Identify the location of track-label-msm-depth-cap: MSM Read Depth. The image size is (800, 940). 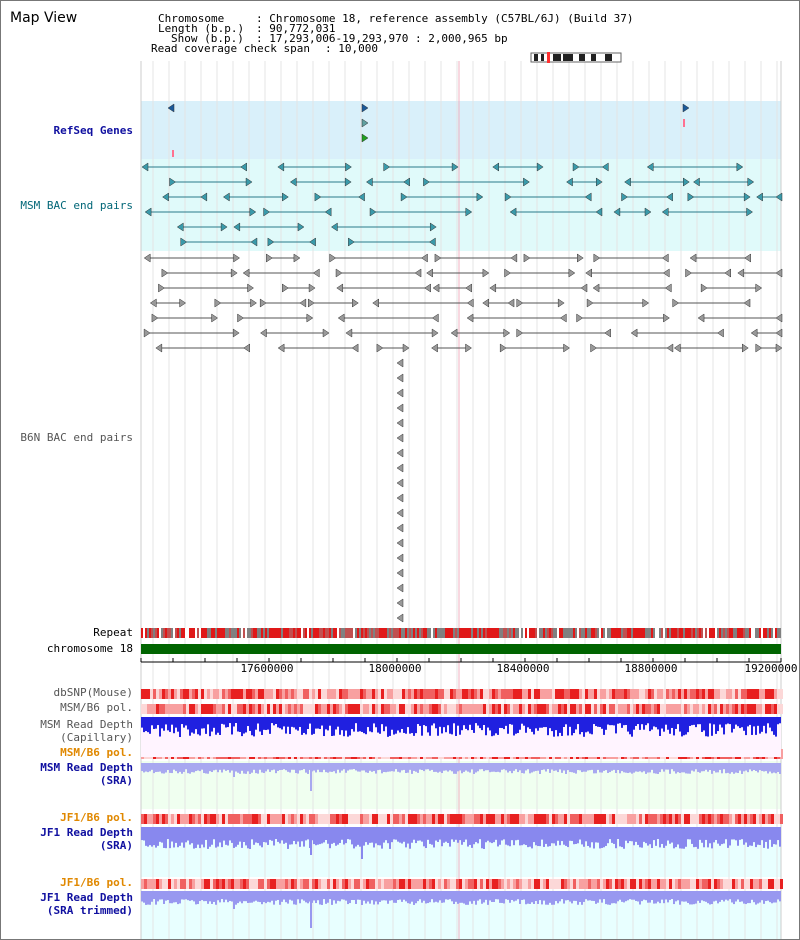
(86, 724).